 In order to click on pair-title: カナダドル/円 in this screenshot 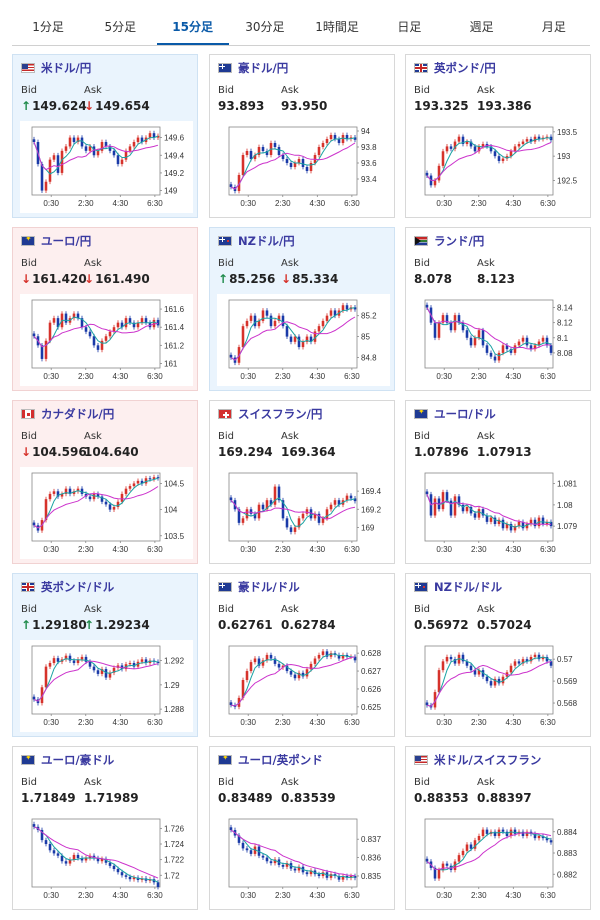, I will do `click(67, 414)`.